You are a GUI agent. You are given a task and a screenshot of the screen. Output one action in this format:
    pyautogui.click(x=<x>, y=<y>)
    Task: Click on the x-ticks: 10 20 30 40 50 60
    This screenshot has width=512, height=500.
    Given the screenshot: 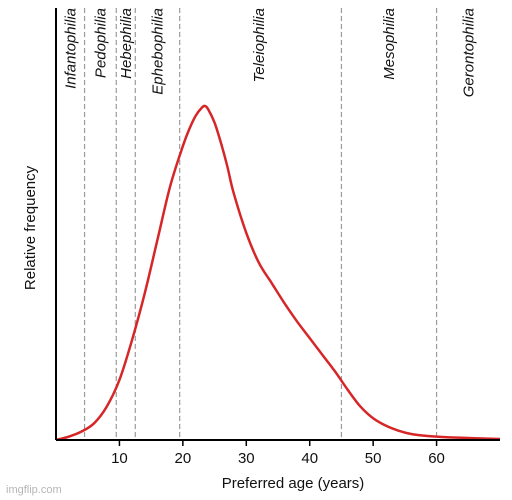 What is the action you would take?
    pyautogui.click(x=278, y=453)
    